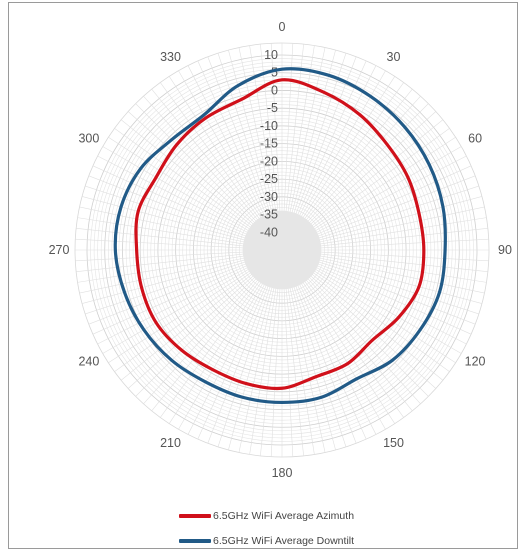 The width and height of the screenshot is (523, 558). What do you see at coordinates (344, 516) in the screenshot?
I see `legend-item-azimuth: 6.5GHz WiFi Average Azimuth` at bounding box center [344, 516].